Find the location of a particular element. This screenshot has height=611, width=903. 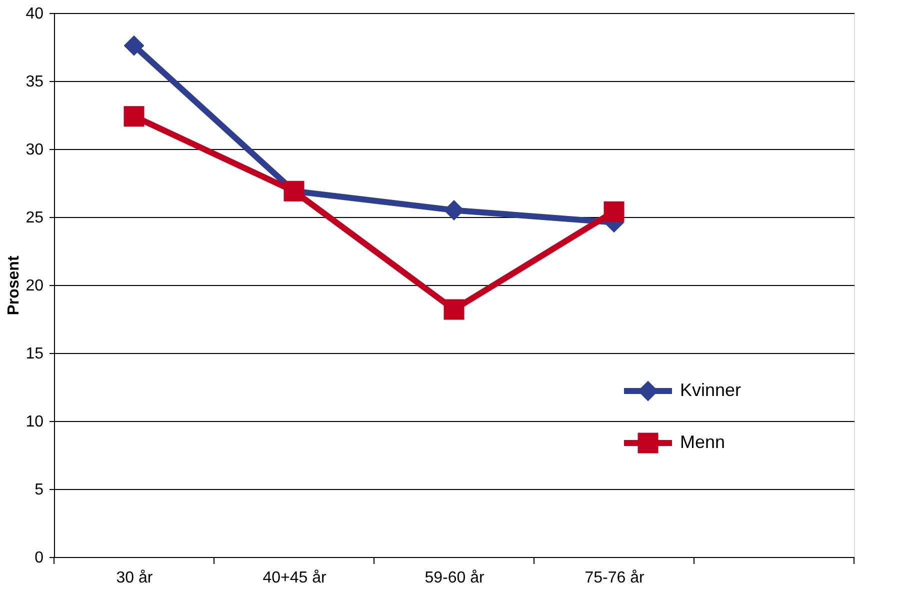

x-tick-label: 40+45 år is located at coordinates (294, 578).